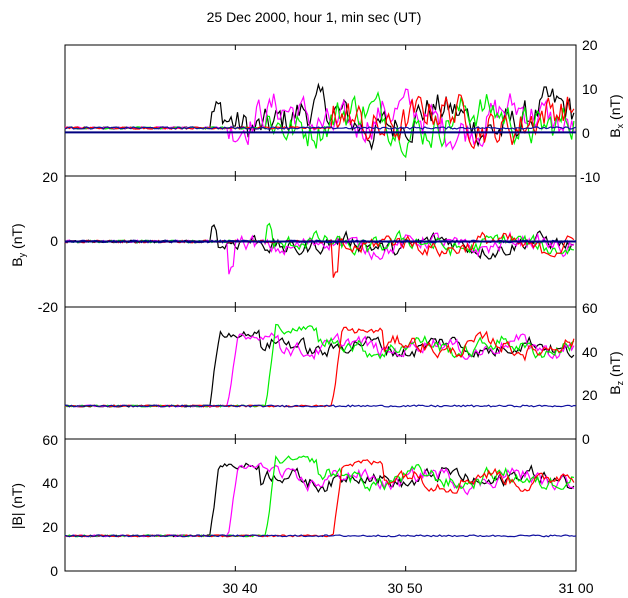 Image resolution: width=628 pixels, height=598 pixels. Describe the element at coordinates (50, 483) in the screenshot. I see `ytick-bmag-40: 40` at that location.